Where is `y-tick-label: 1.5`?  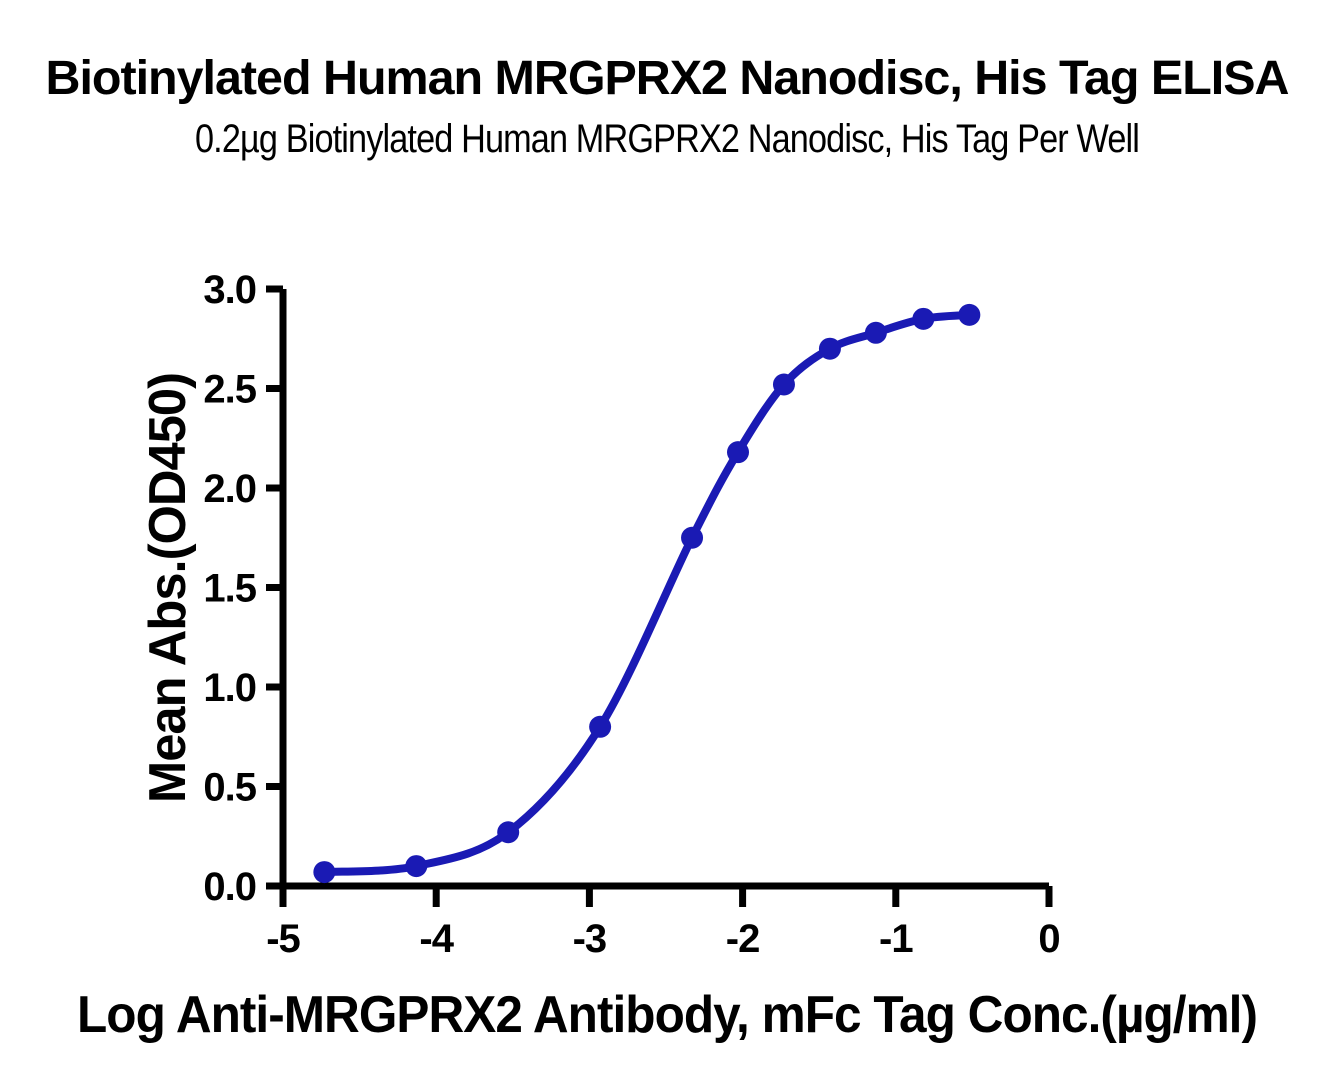 y-tick-label: 1.5 is located at coordinates (229, 589).